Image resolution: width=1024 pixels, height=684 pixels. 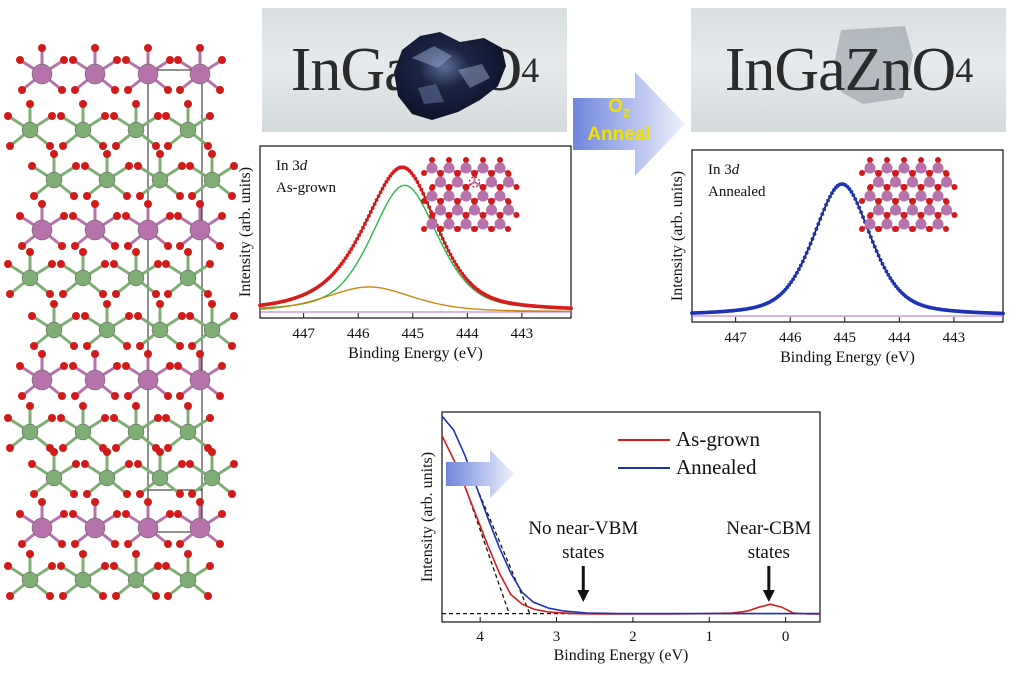 I want to click on no-vbm-arrow-head, so click(x=583, y=596).